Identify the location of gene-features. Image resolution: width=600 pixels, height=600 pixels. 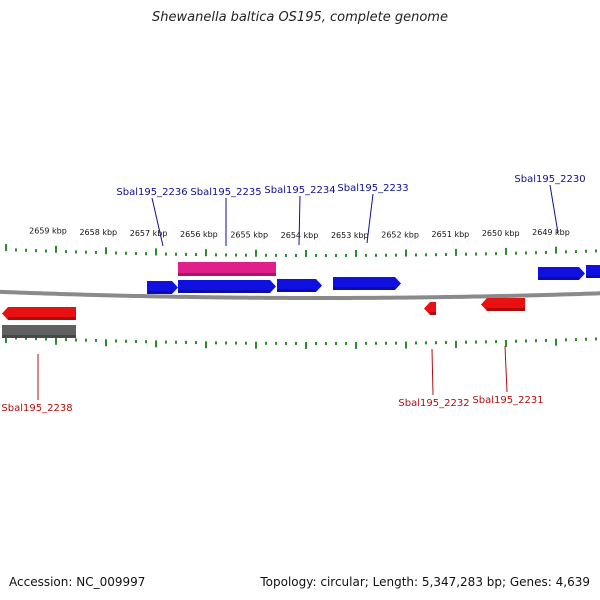
(301, 300).